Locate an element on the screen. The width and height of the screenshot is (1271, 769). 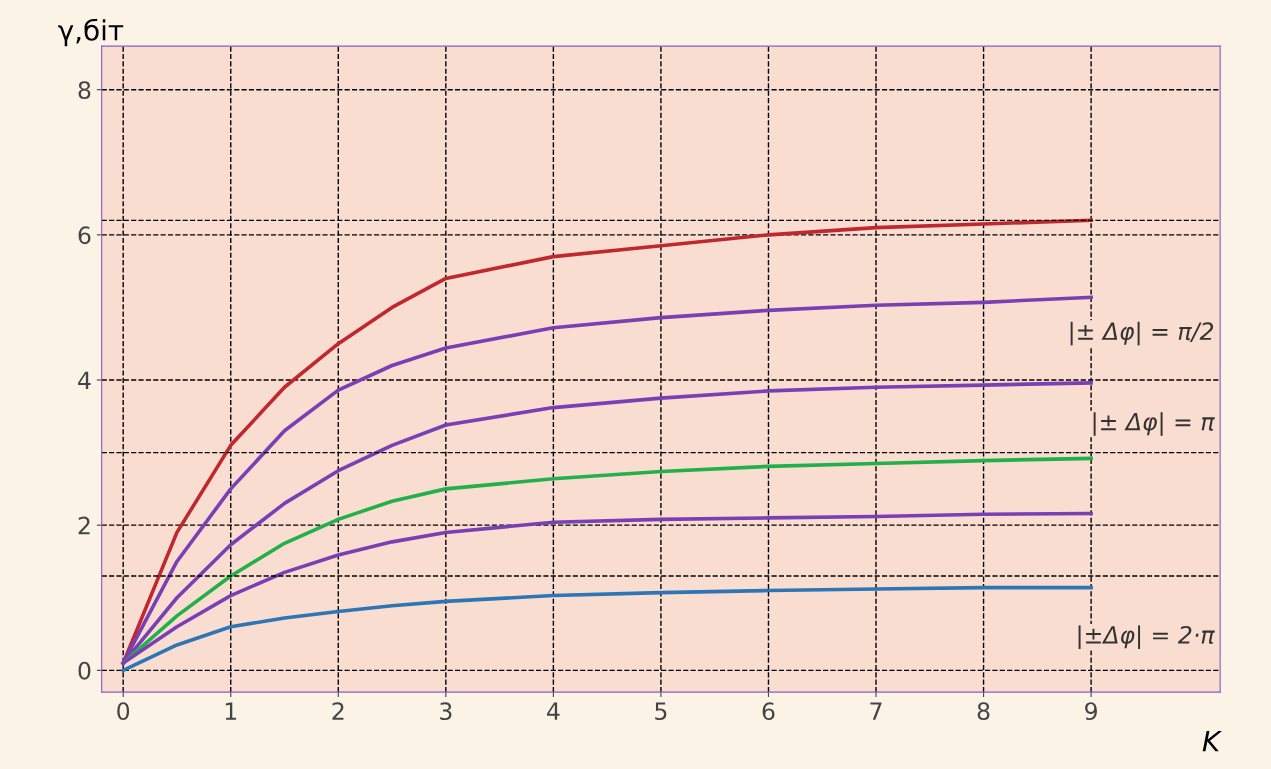
x-tick-label: 3 is located at coordinates (446, 711).